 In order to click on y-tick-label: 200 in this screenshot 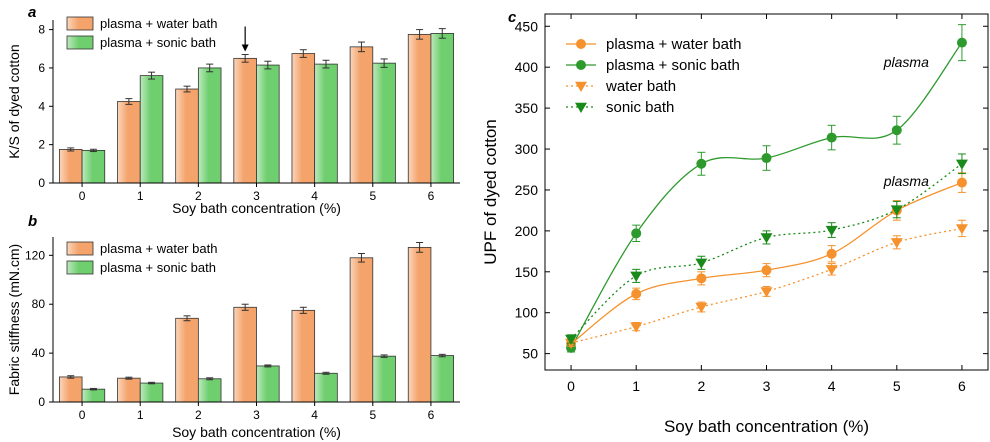, I will do `click(527, 231)`.